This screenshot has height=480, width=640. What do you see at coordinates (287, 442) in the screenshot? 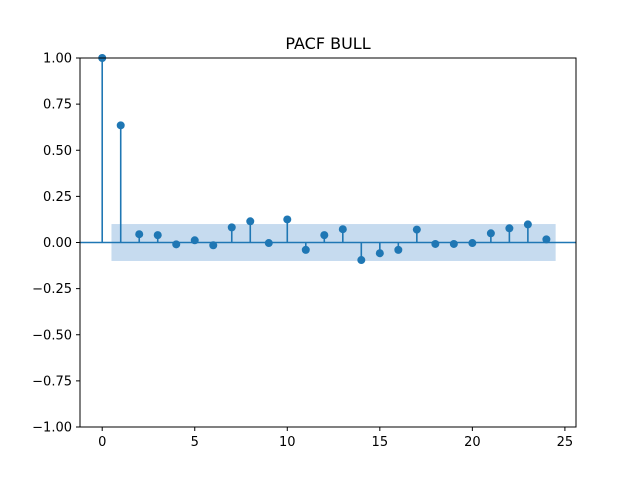
I see `x-tick-label: 10` at bounding box center [287, 442].